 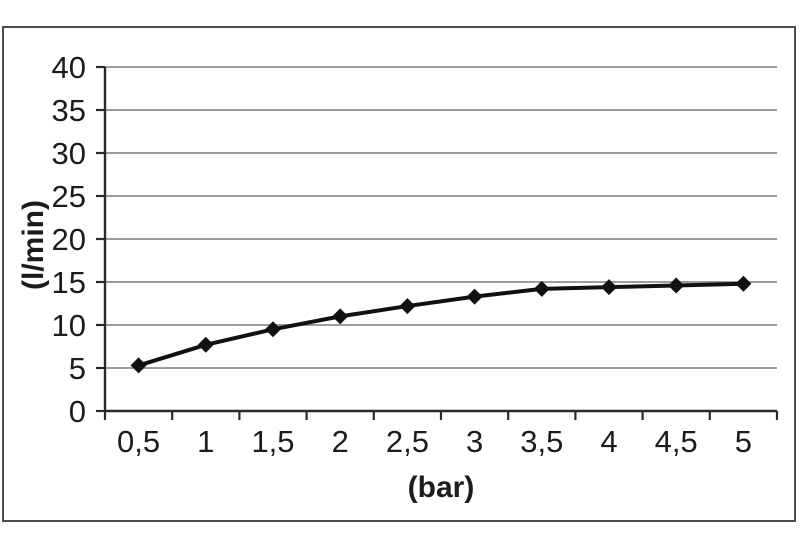 I want to click on x-tick-label: 4,5, so click(x=676, y=441).